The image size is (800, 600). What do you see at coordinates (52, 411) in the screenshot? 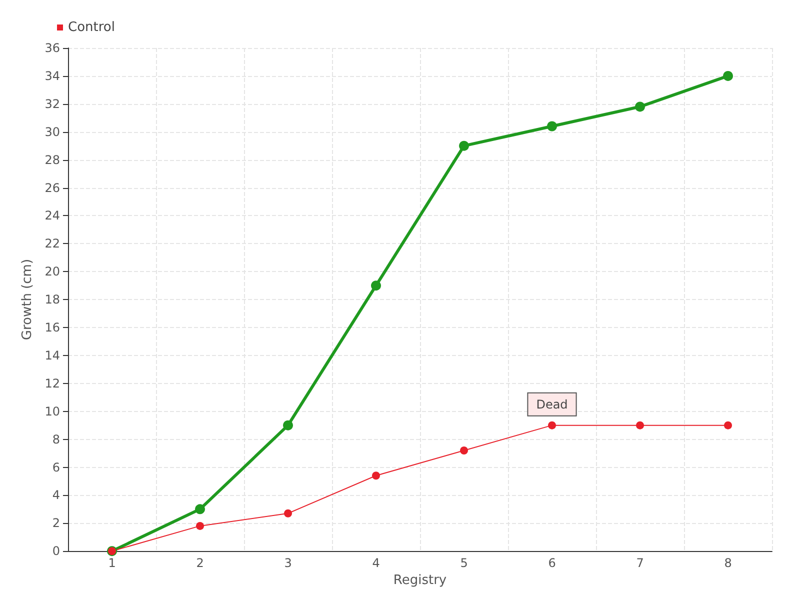
I see `y-tick-label: 10` at bounding box center [52, 411].